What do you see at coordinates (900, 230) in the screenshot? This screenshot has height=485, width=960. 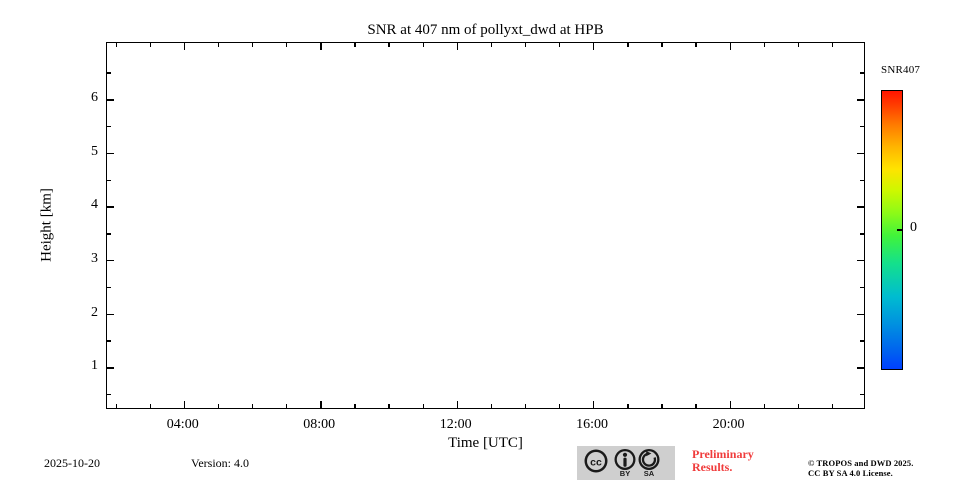 I see `colorbar-tick` at bounding box center [900, 230].